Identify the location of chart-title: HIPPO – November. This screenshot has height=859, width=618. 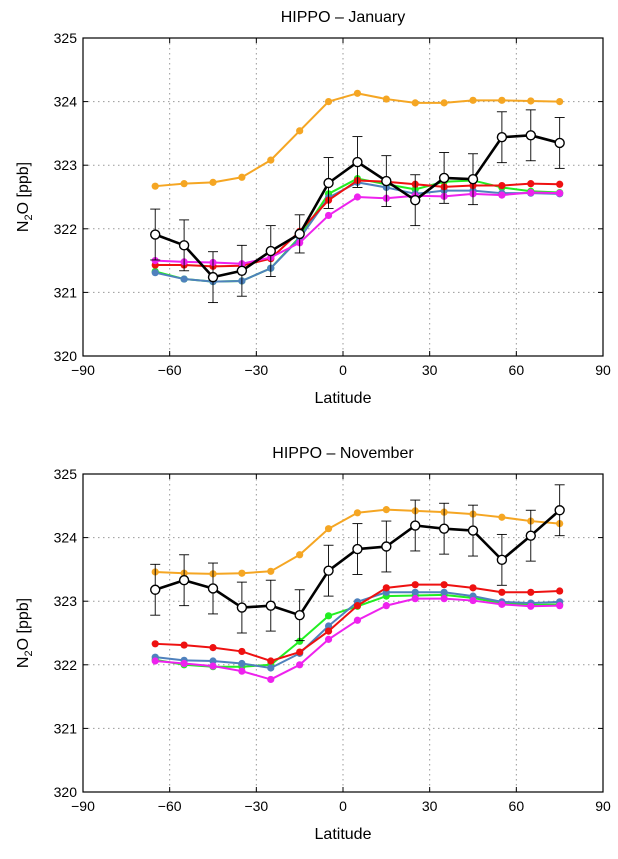
(343, 453).